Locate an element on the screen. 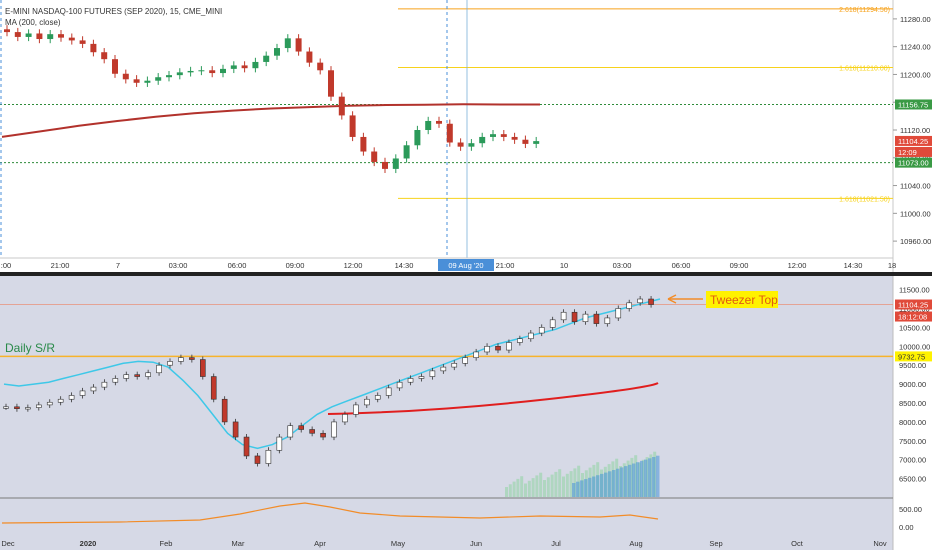  price-tick-label: 9500.00 is located at coordinates (912, 365).